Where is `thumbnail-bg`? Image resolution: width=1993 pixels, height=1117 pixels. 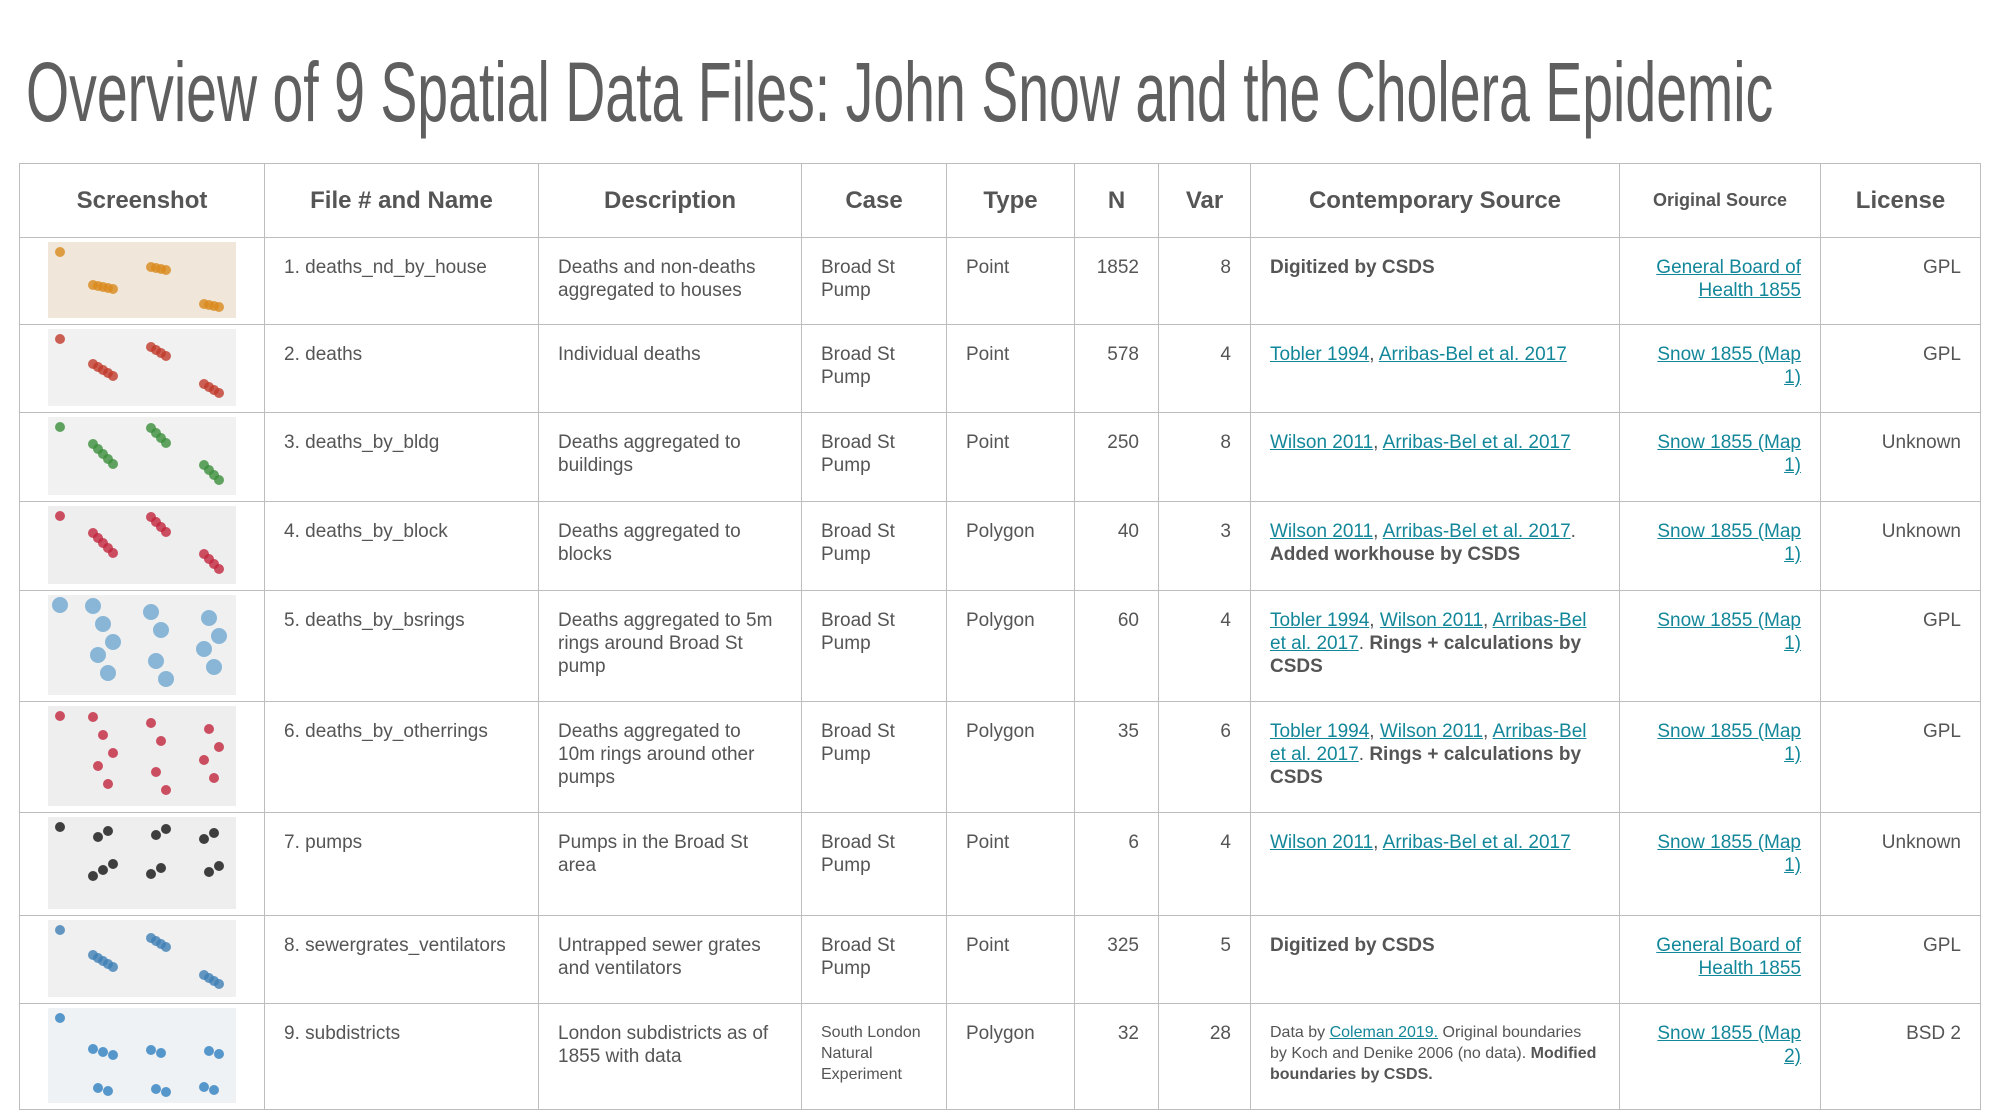 thumbnail-bg is located at coordinates (142, 545).